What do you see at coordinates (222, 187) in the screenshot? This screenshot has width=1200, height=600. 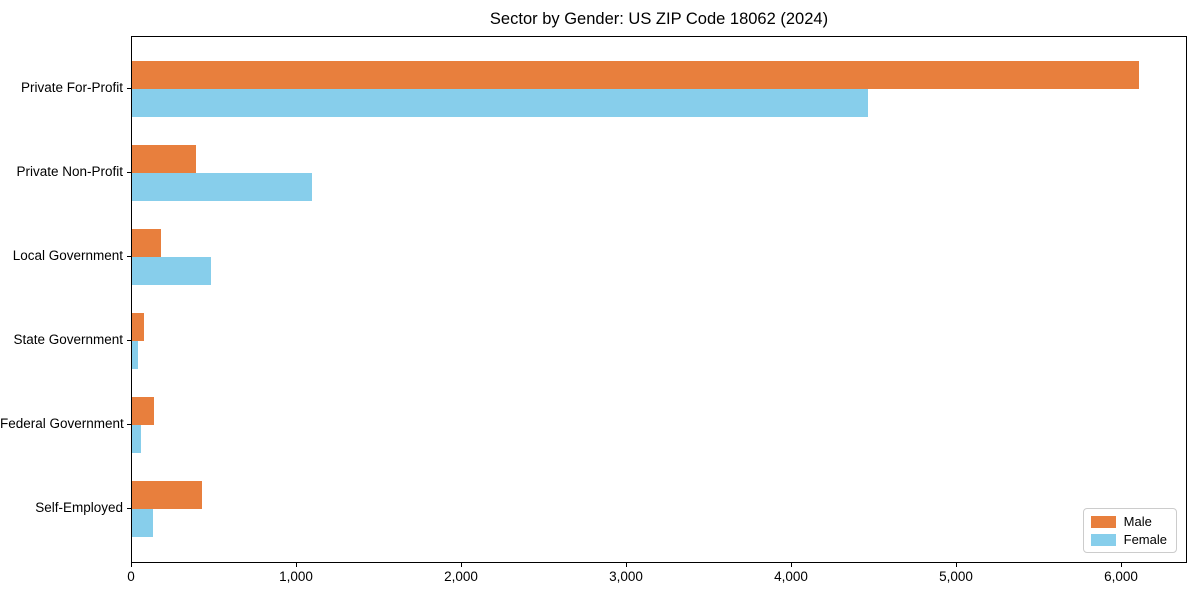 I see `bar-female-private-non-profit` at bounding box center [222, 187].